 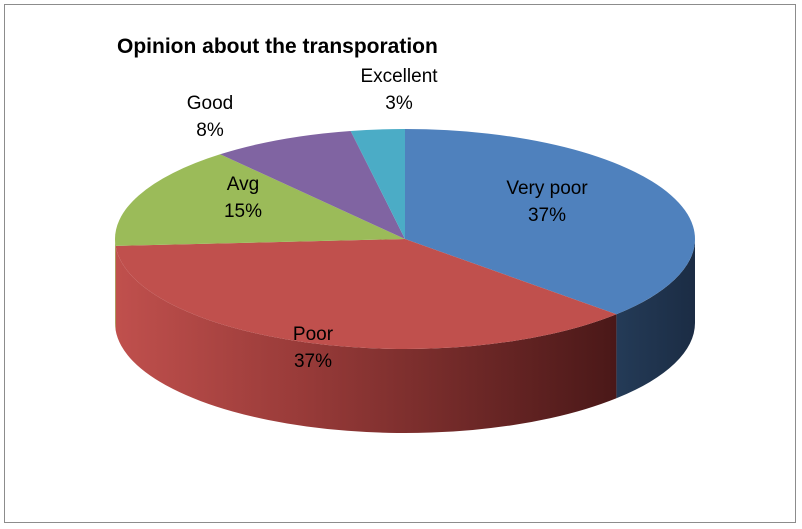 What do you see at coordinates (313, 334) in the screenshot?
I see `slice-category-label: Poor` at bounding box center [313, 334].